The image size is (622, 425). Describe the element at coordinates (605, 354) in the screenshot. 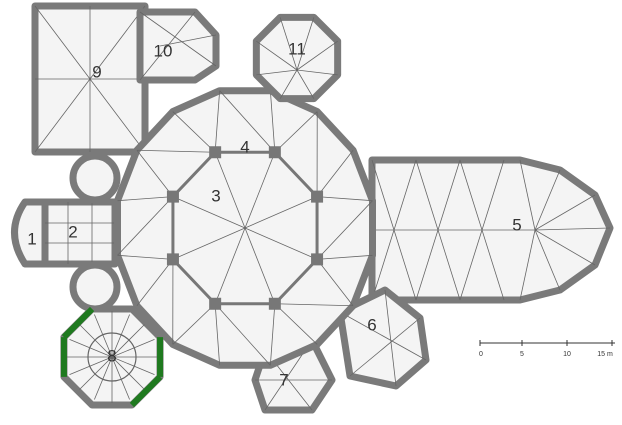

I see `scale-label: 15 m` at that location.